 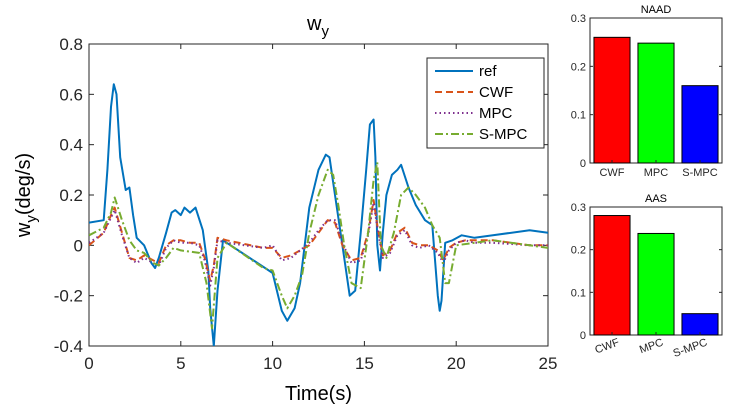 What do you see at coordinates (488, 71) in the screenshot?
I see `legend-label: ref` at bounding box center [488, 71].